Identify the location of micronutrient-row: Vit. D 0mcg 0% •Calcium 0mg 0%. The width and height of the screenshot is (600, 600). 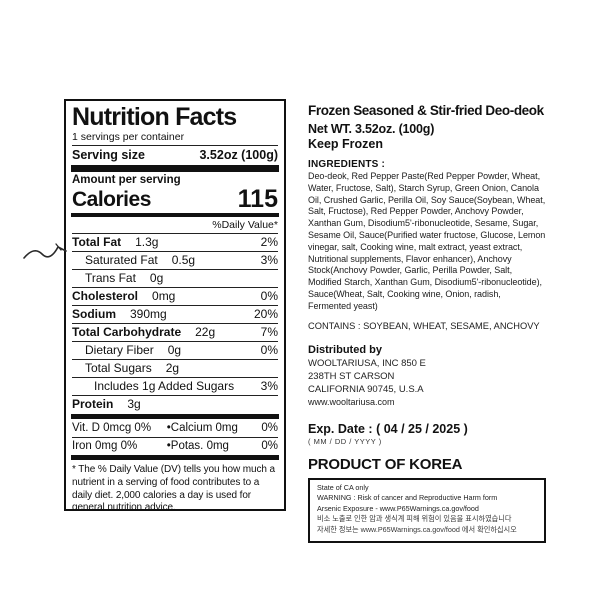
(175, 428).